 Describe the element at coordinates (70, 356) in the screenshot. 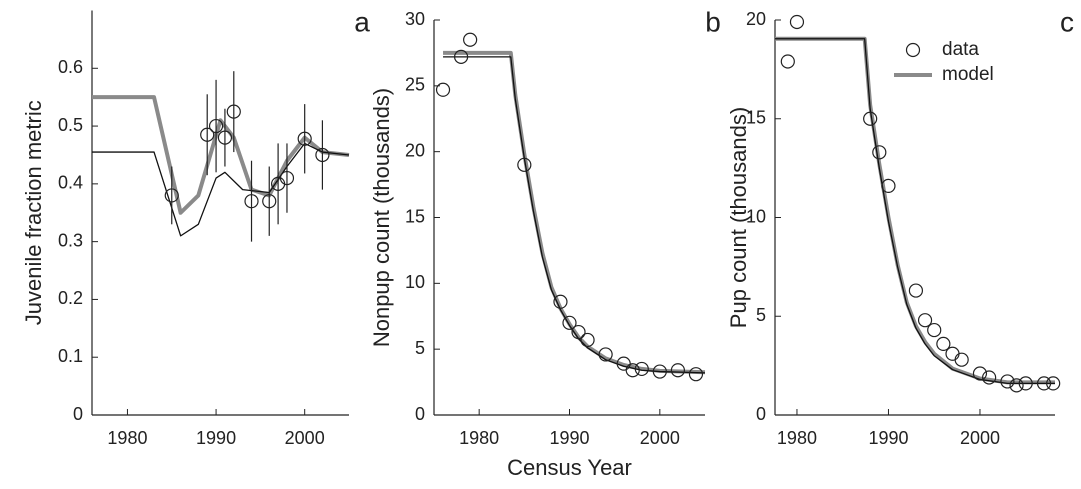

I see `y-tick-label: 0.1` at that location.